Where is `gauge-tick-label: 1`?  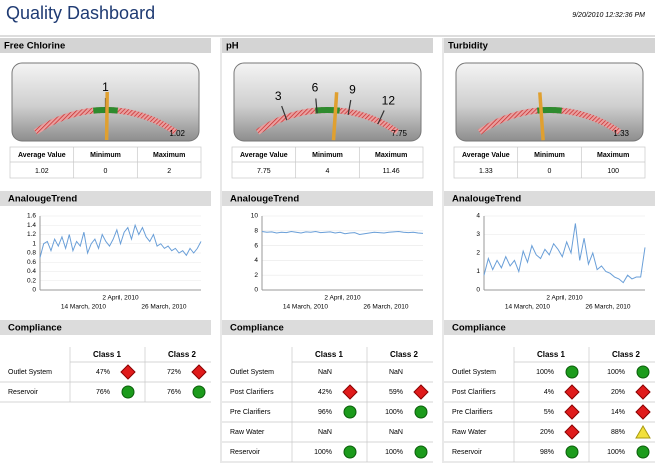 gauge-tick-label: 1 is located at coordinates (105, 87).